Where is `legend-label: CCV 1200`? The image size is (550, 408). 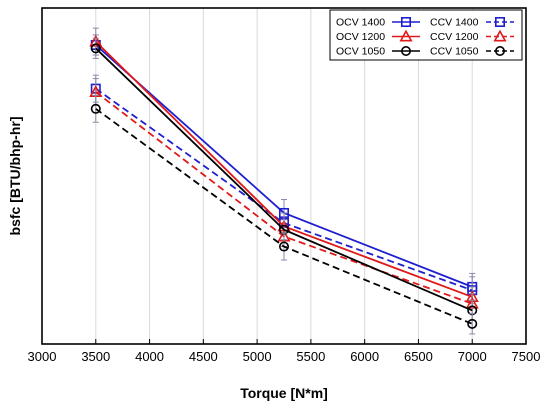 legend-label: CCV 1200 is located at coordinates (454, 37).